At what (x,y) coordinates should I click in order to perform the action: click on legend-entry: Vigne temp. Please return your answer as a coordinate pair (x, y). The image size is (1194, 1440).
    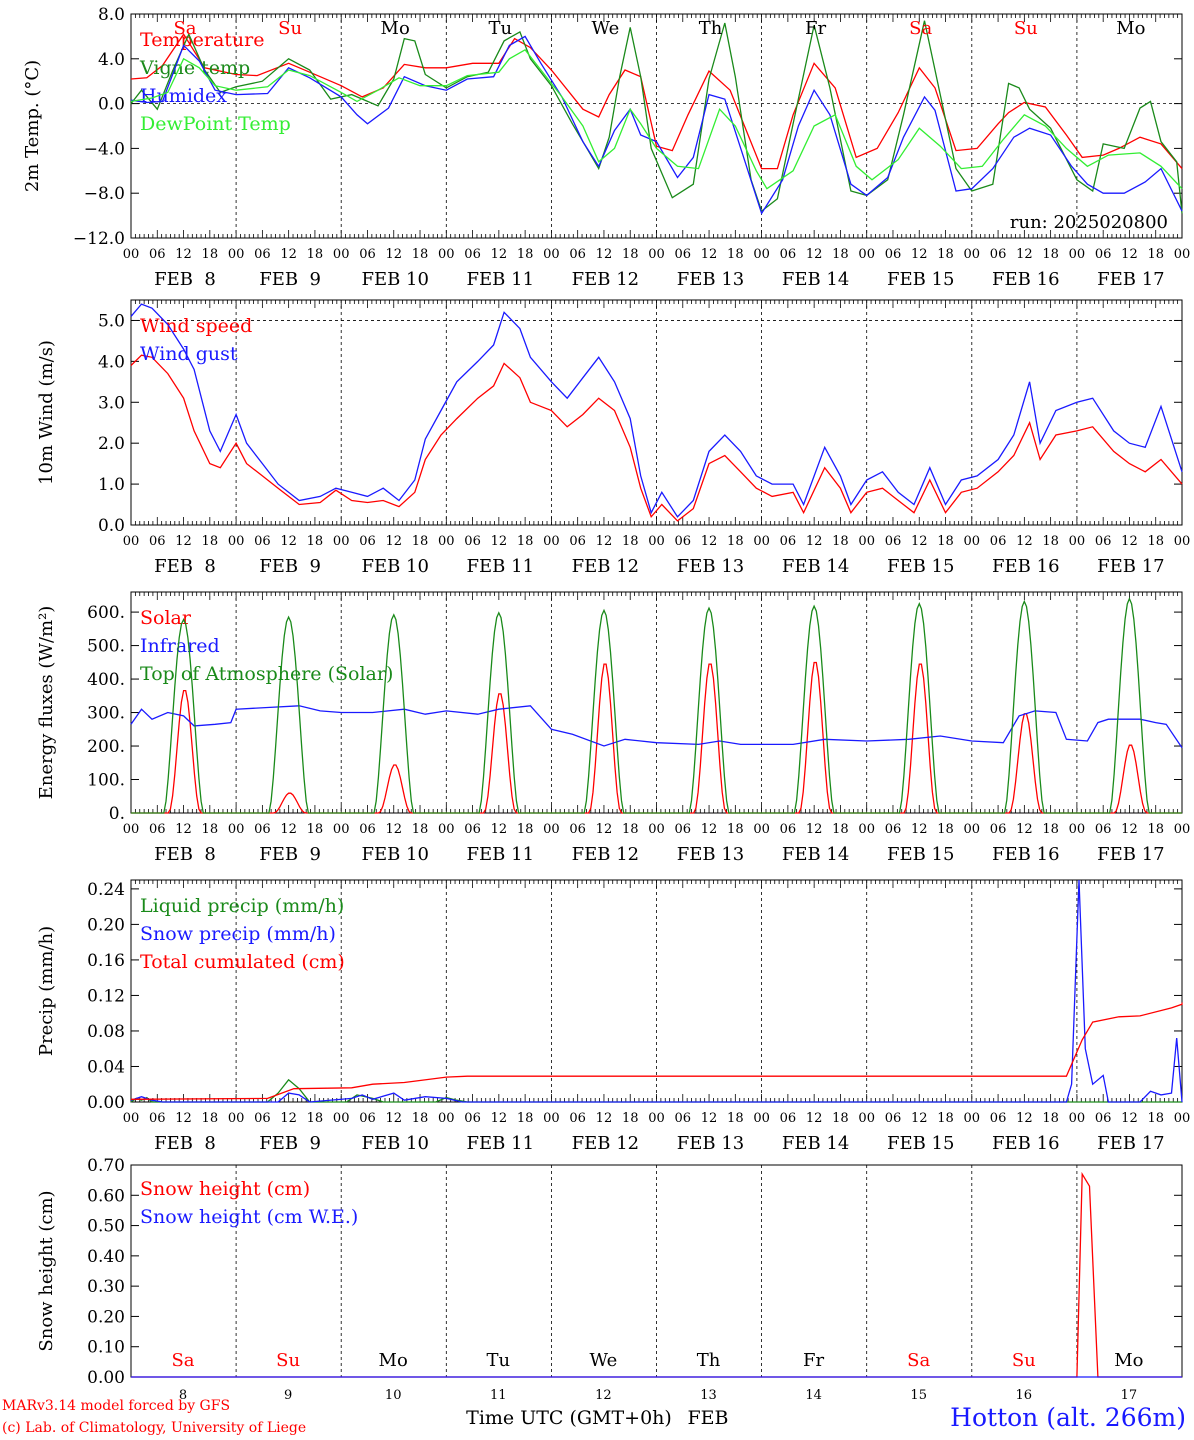
    Looking at the image, I should click on (194, 68).